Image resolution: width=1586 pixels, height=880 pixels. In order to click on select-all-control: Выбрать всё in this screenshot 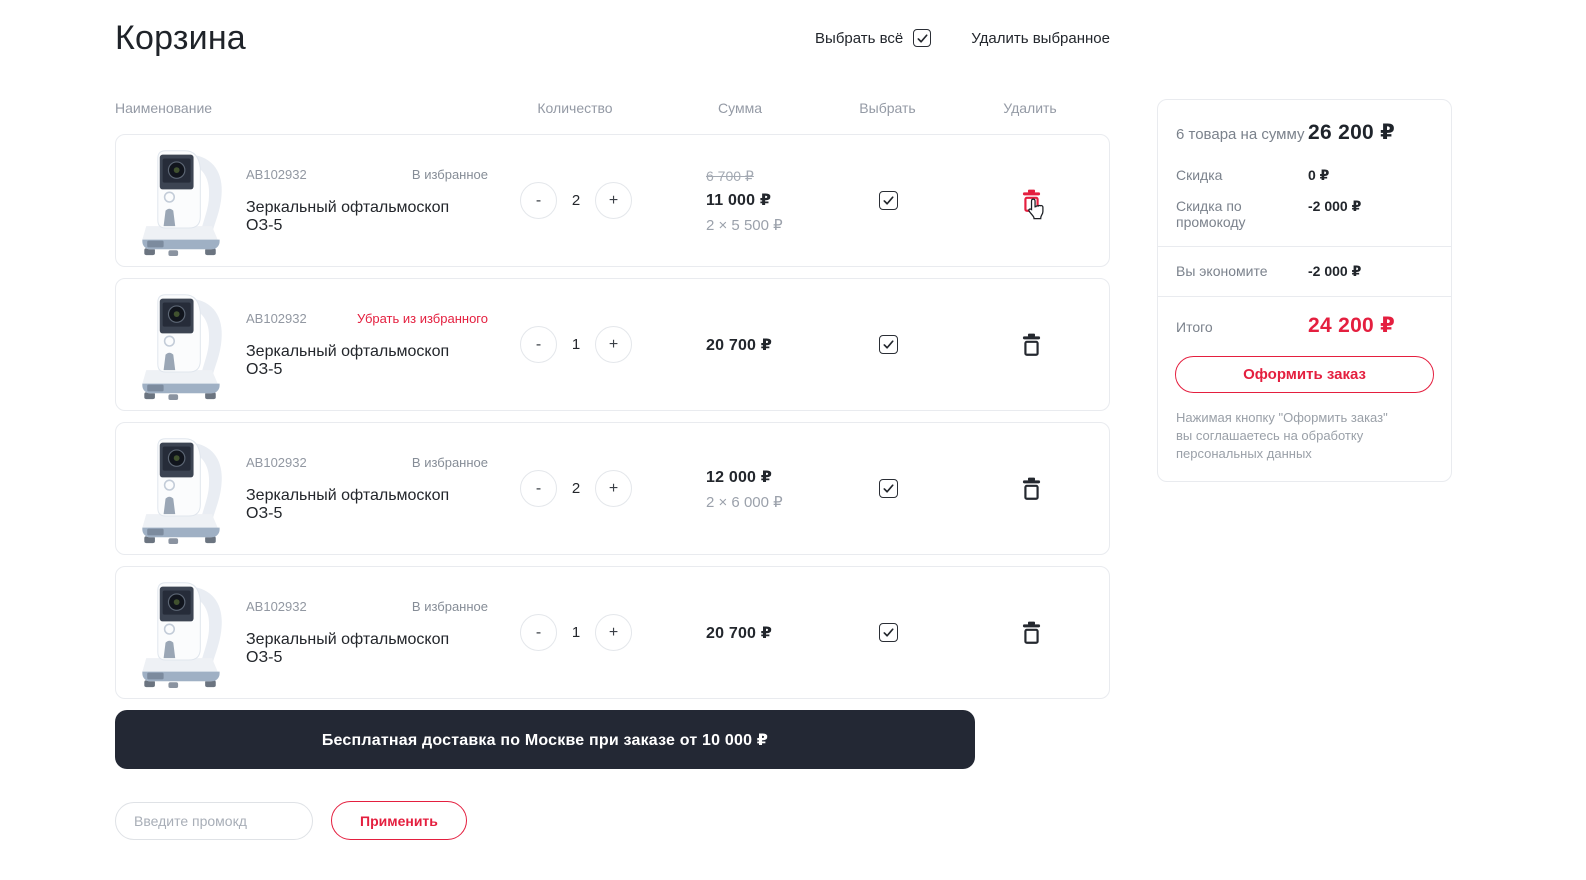, I will do `click(873, 38)`.